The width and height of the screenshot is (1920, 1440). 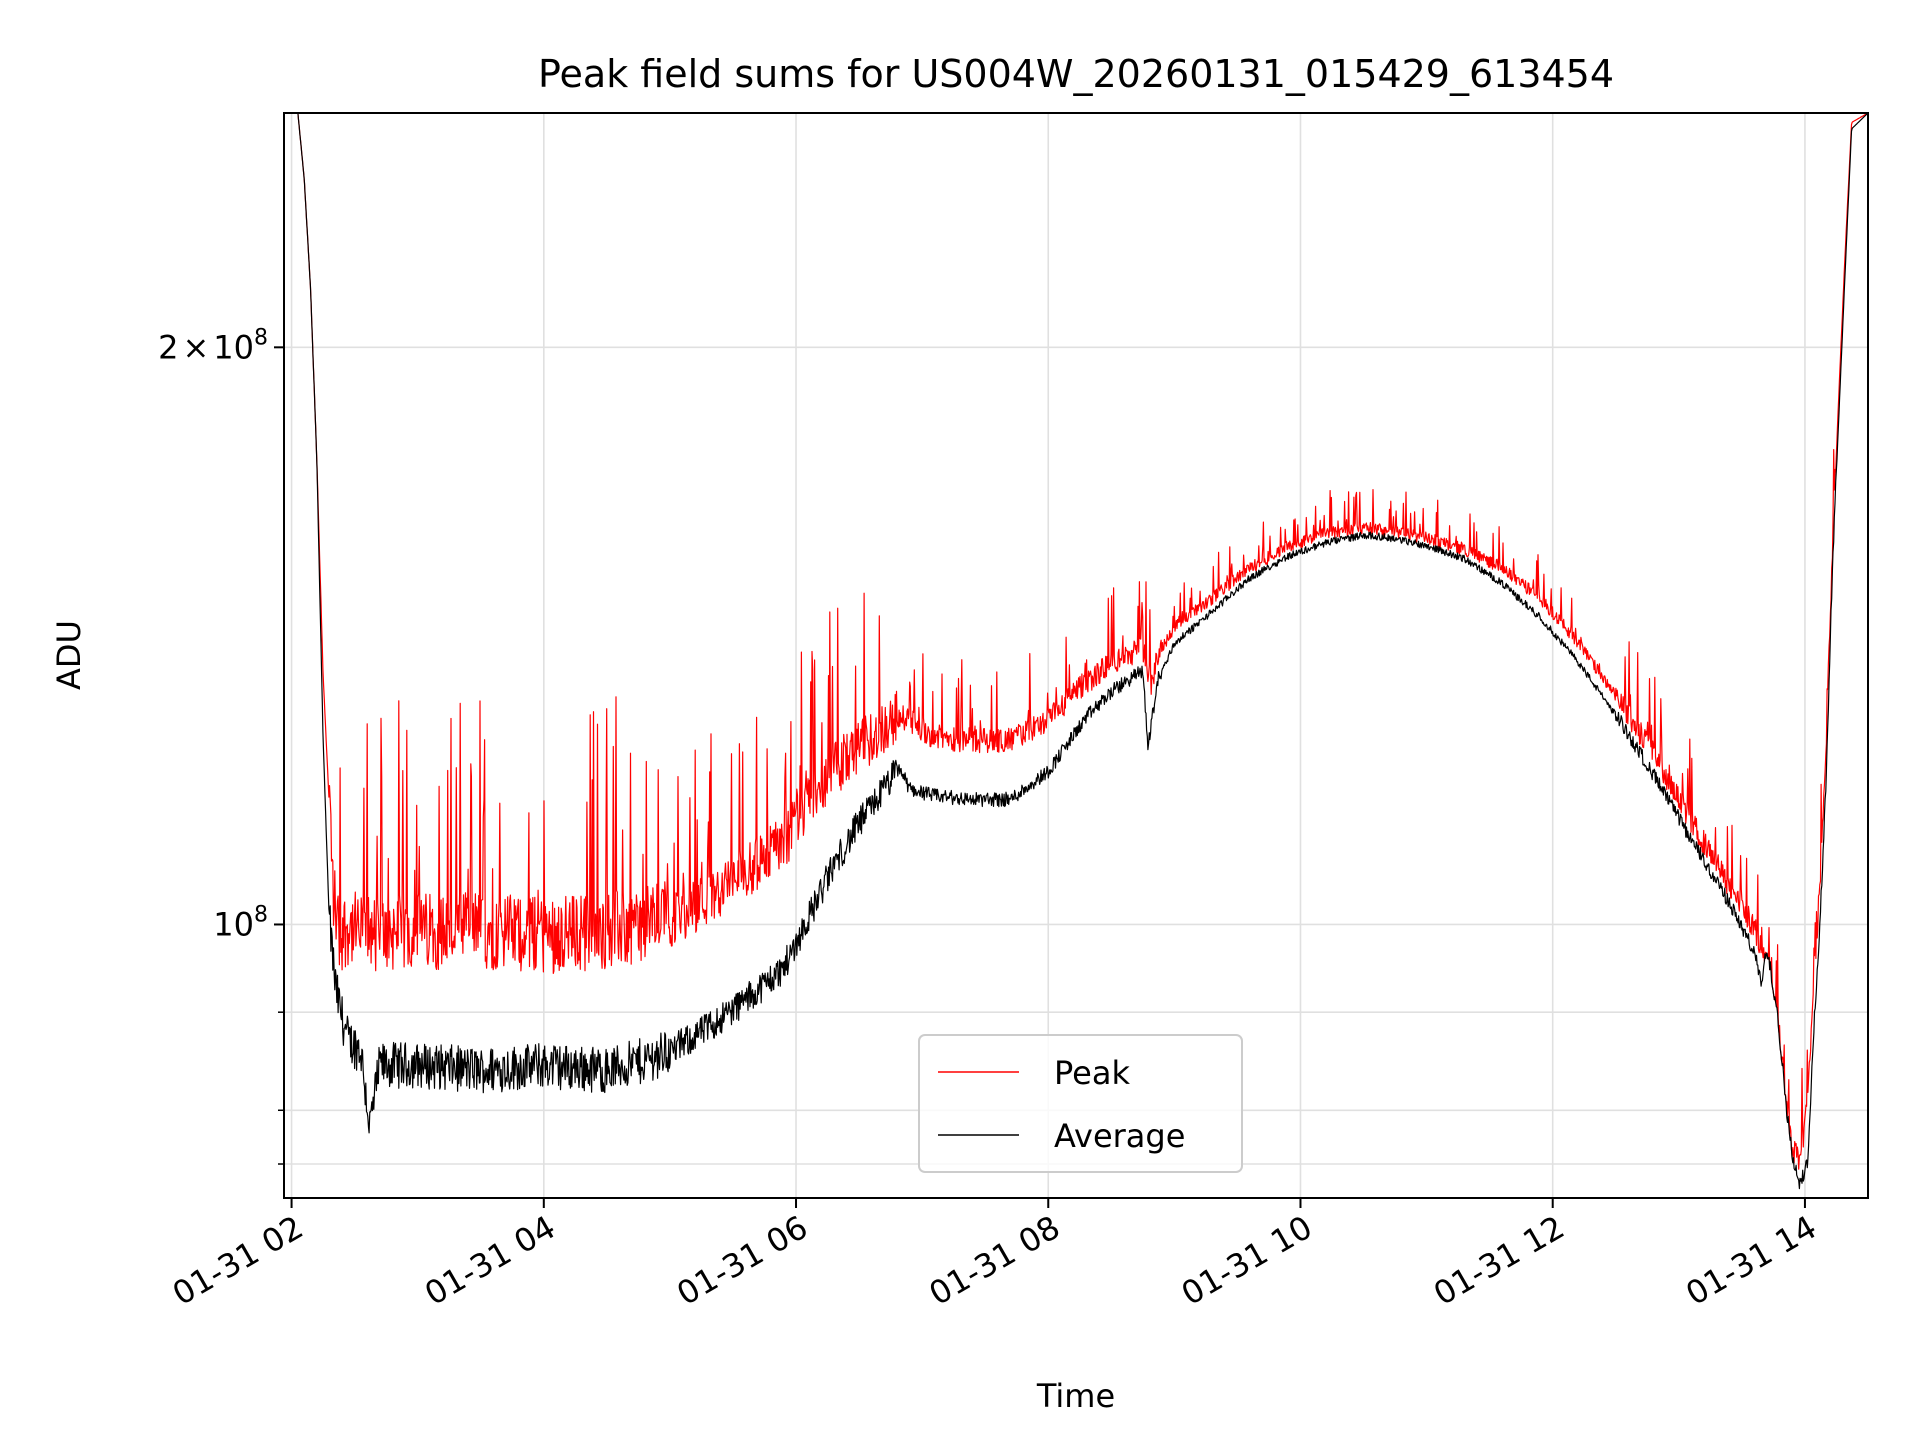 I want to click on legend-average-label: Average, so click(x=1119, y=1136).